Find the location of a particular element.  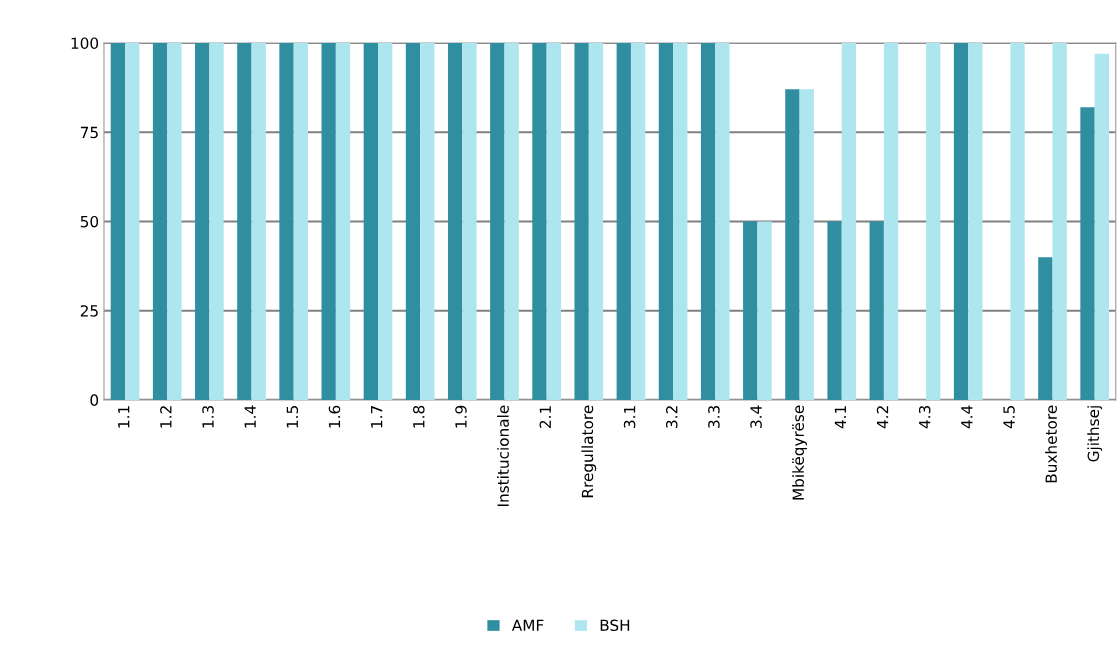

x-tick-label: 3.2 is located at coordinates (671, 417).